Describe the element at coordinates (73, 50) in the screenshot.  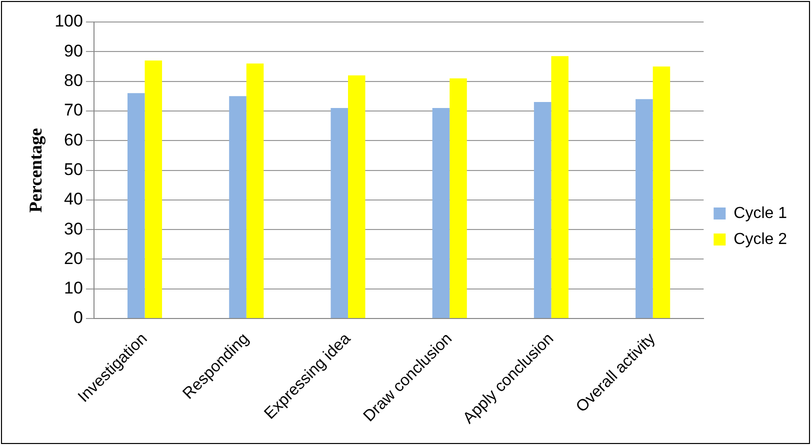
I see `y-tick-label: 90` at that location.